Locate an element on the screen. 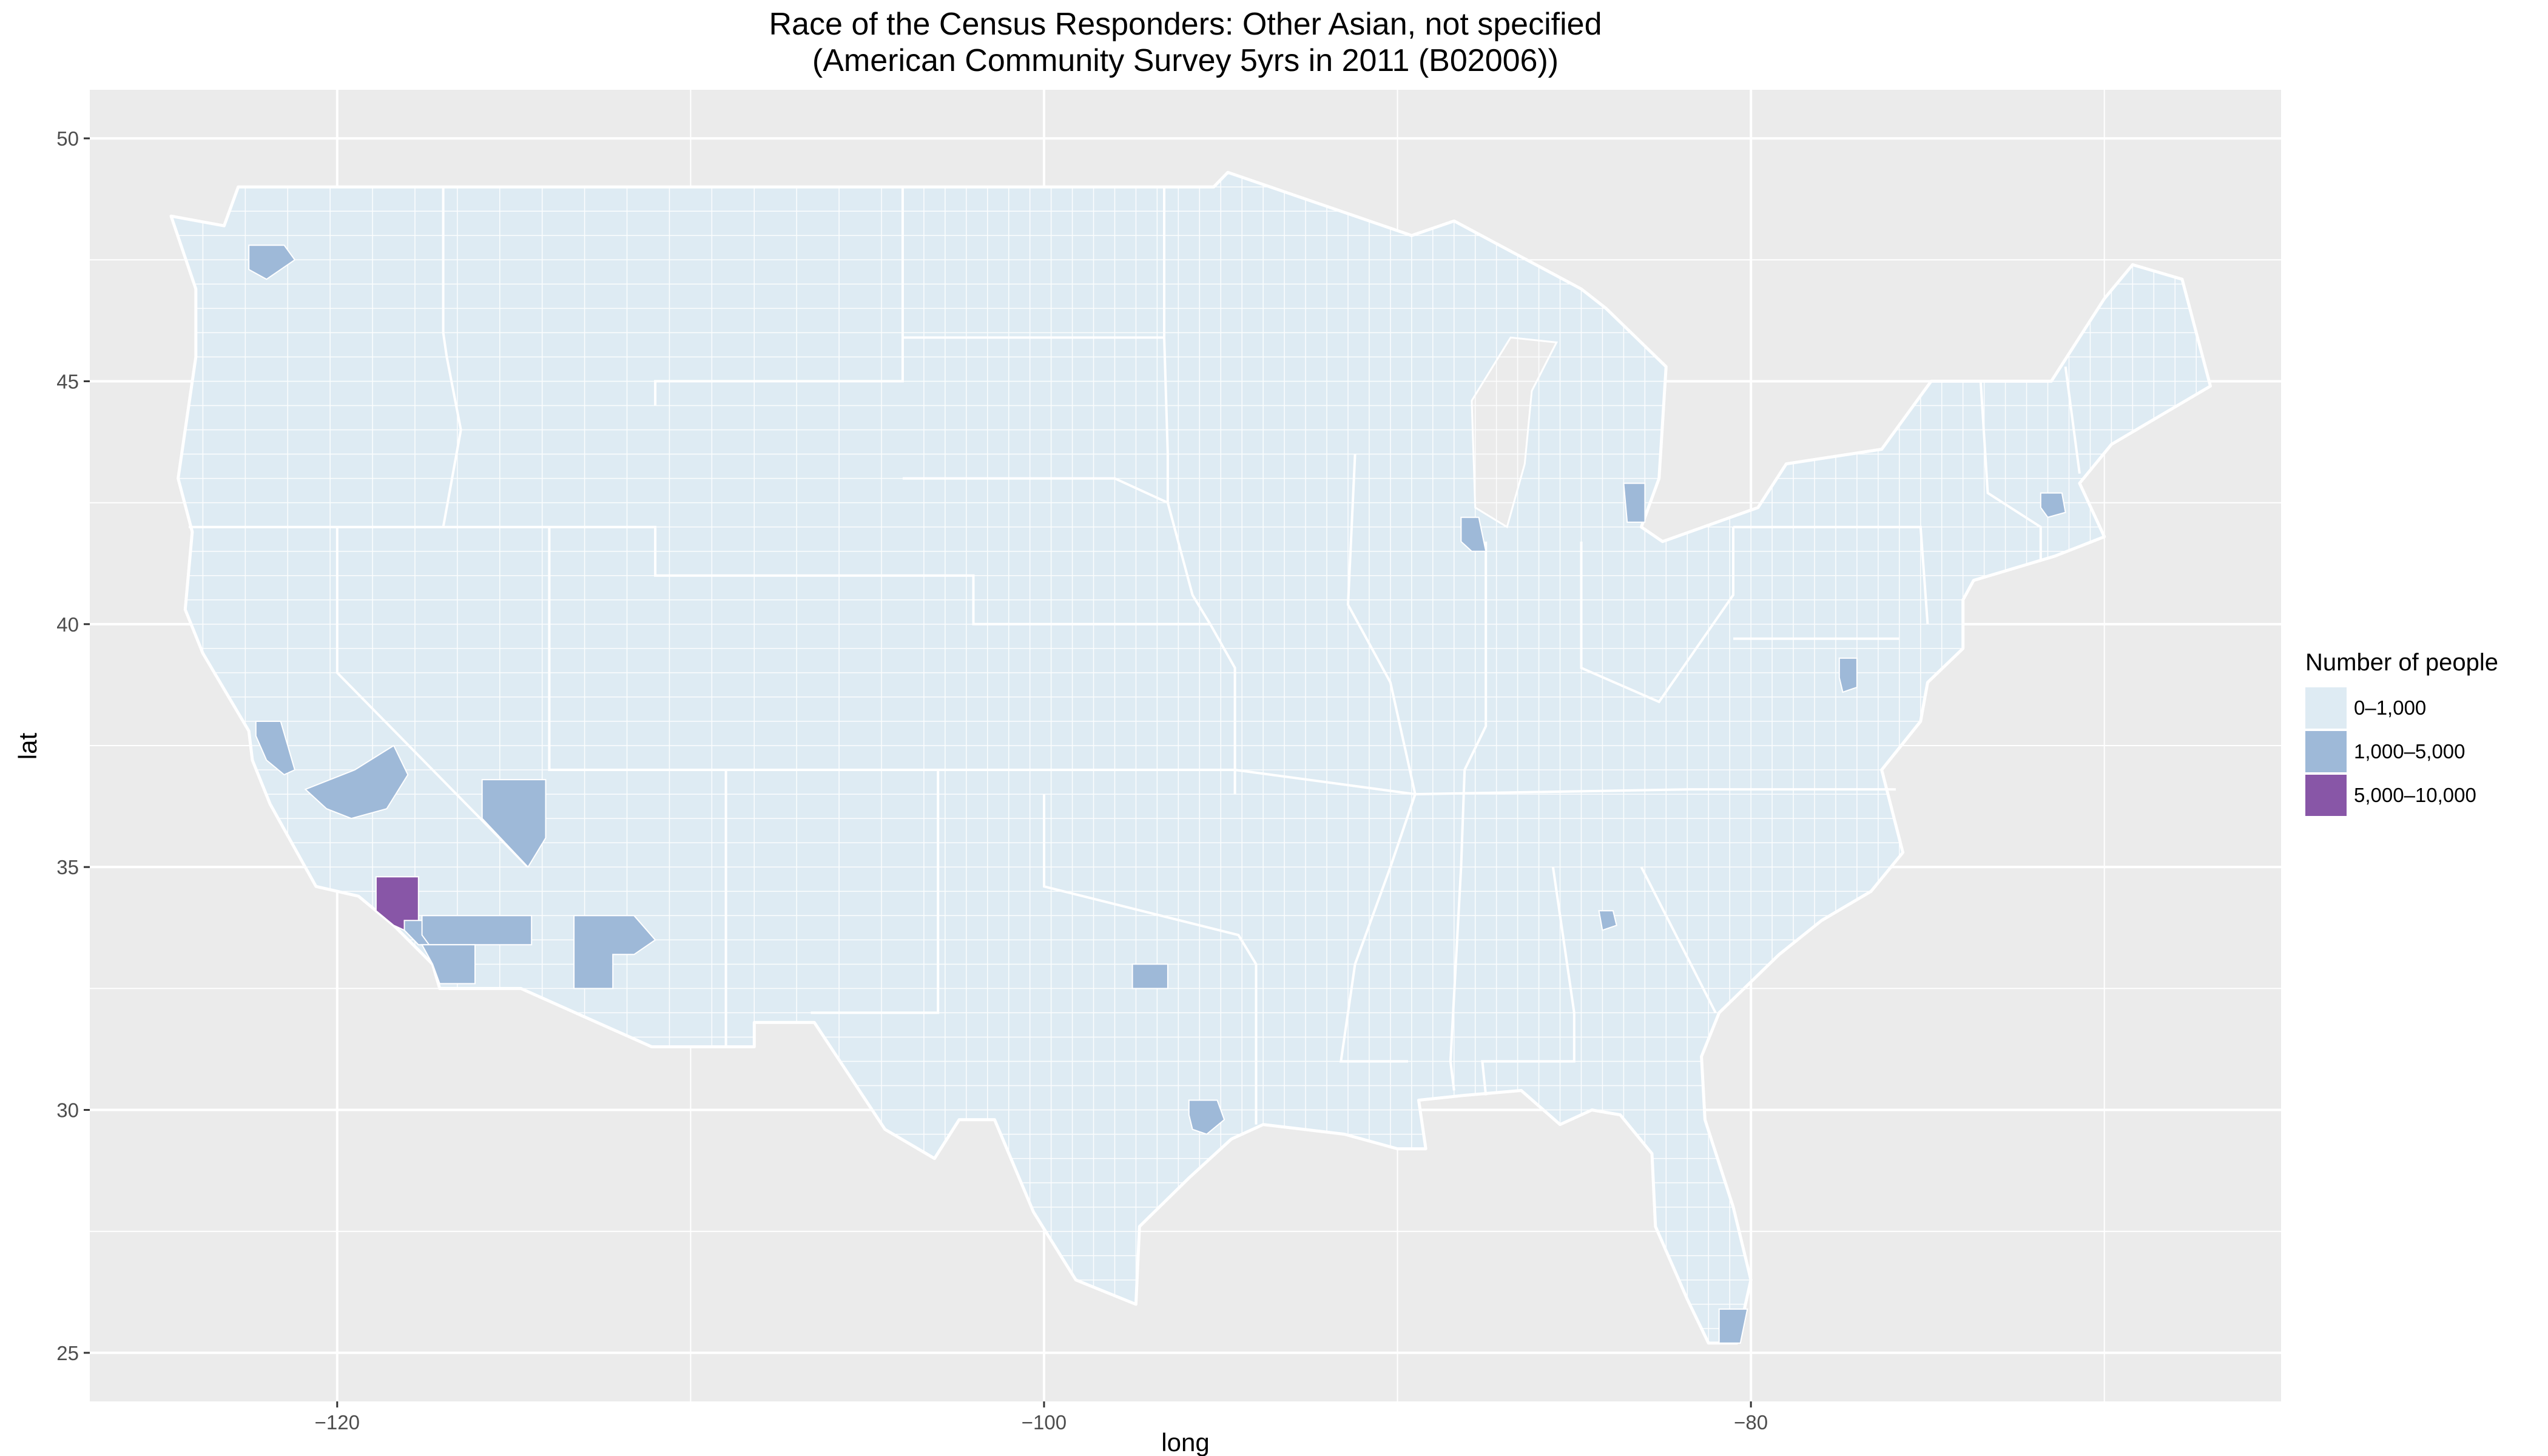 This screenshot has width=2548, height=1456. legend-item: 0–1,000 is located at coordinates (2426, 708).